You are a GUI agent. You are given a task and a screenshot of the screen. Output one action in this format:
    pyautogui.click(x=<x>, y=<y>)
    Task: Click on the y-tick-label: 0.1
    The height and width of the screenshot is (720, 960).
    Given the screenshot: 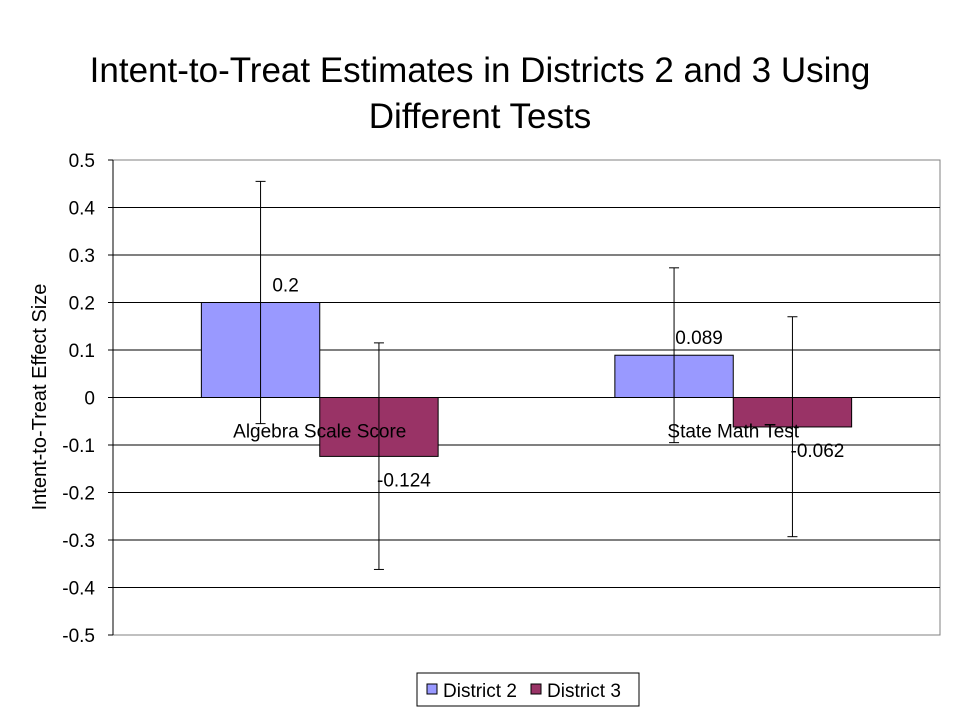 What is the action you would take?
    pyautogui.click(x=82, y=351)
    